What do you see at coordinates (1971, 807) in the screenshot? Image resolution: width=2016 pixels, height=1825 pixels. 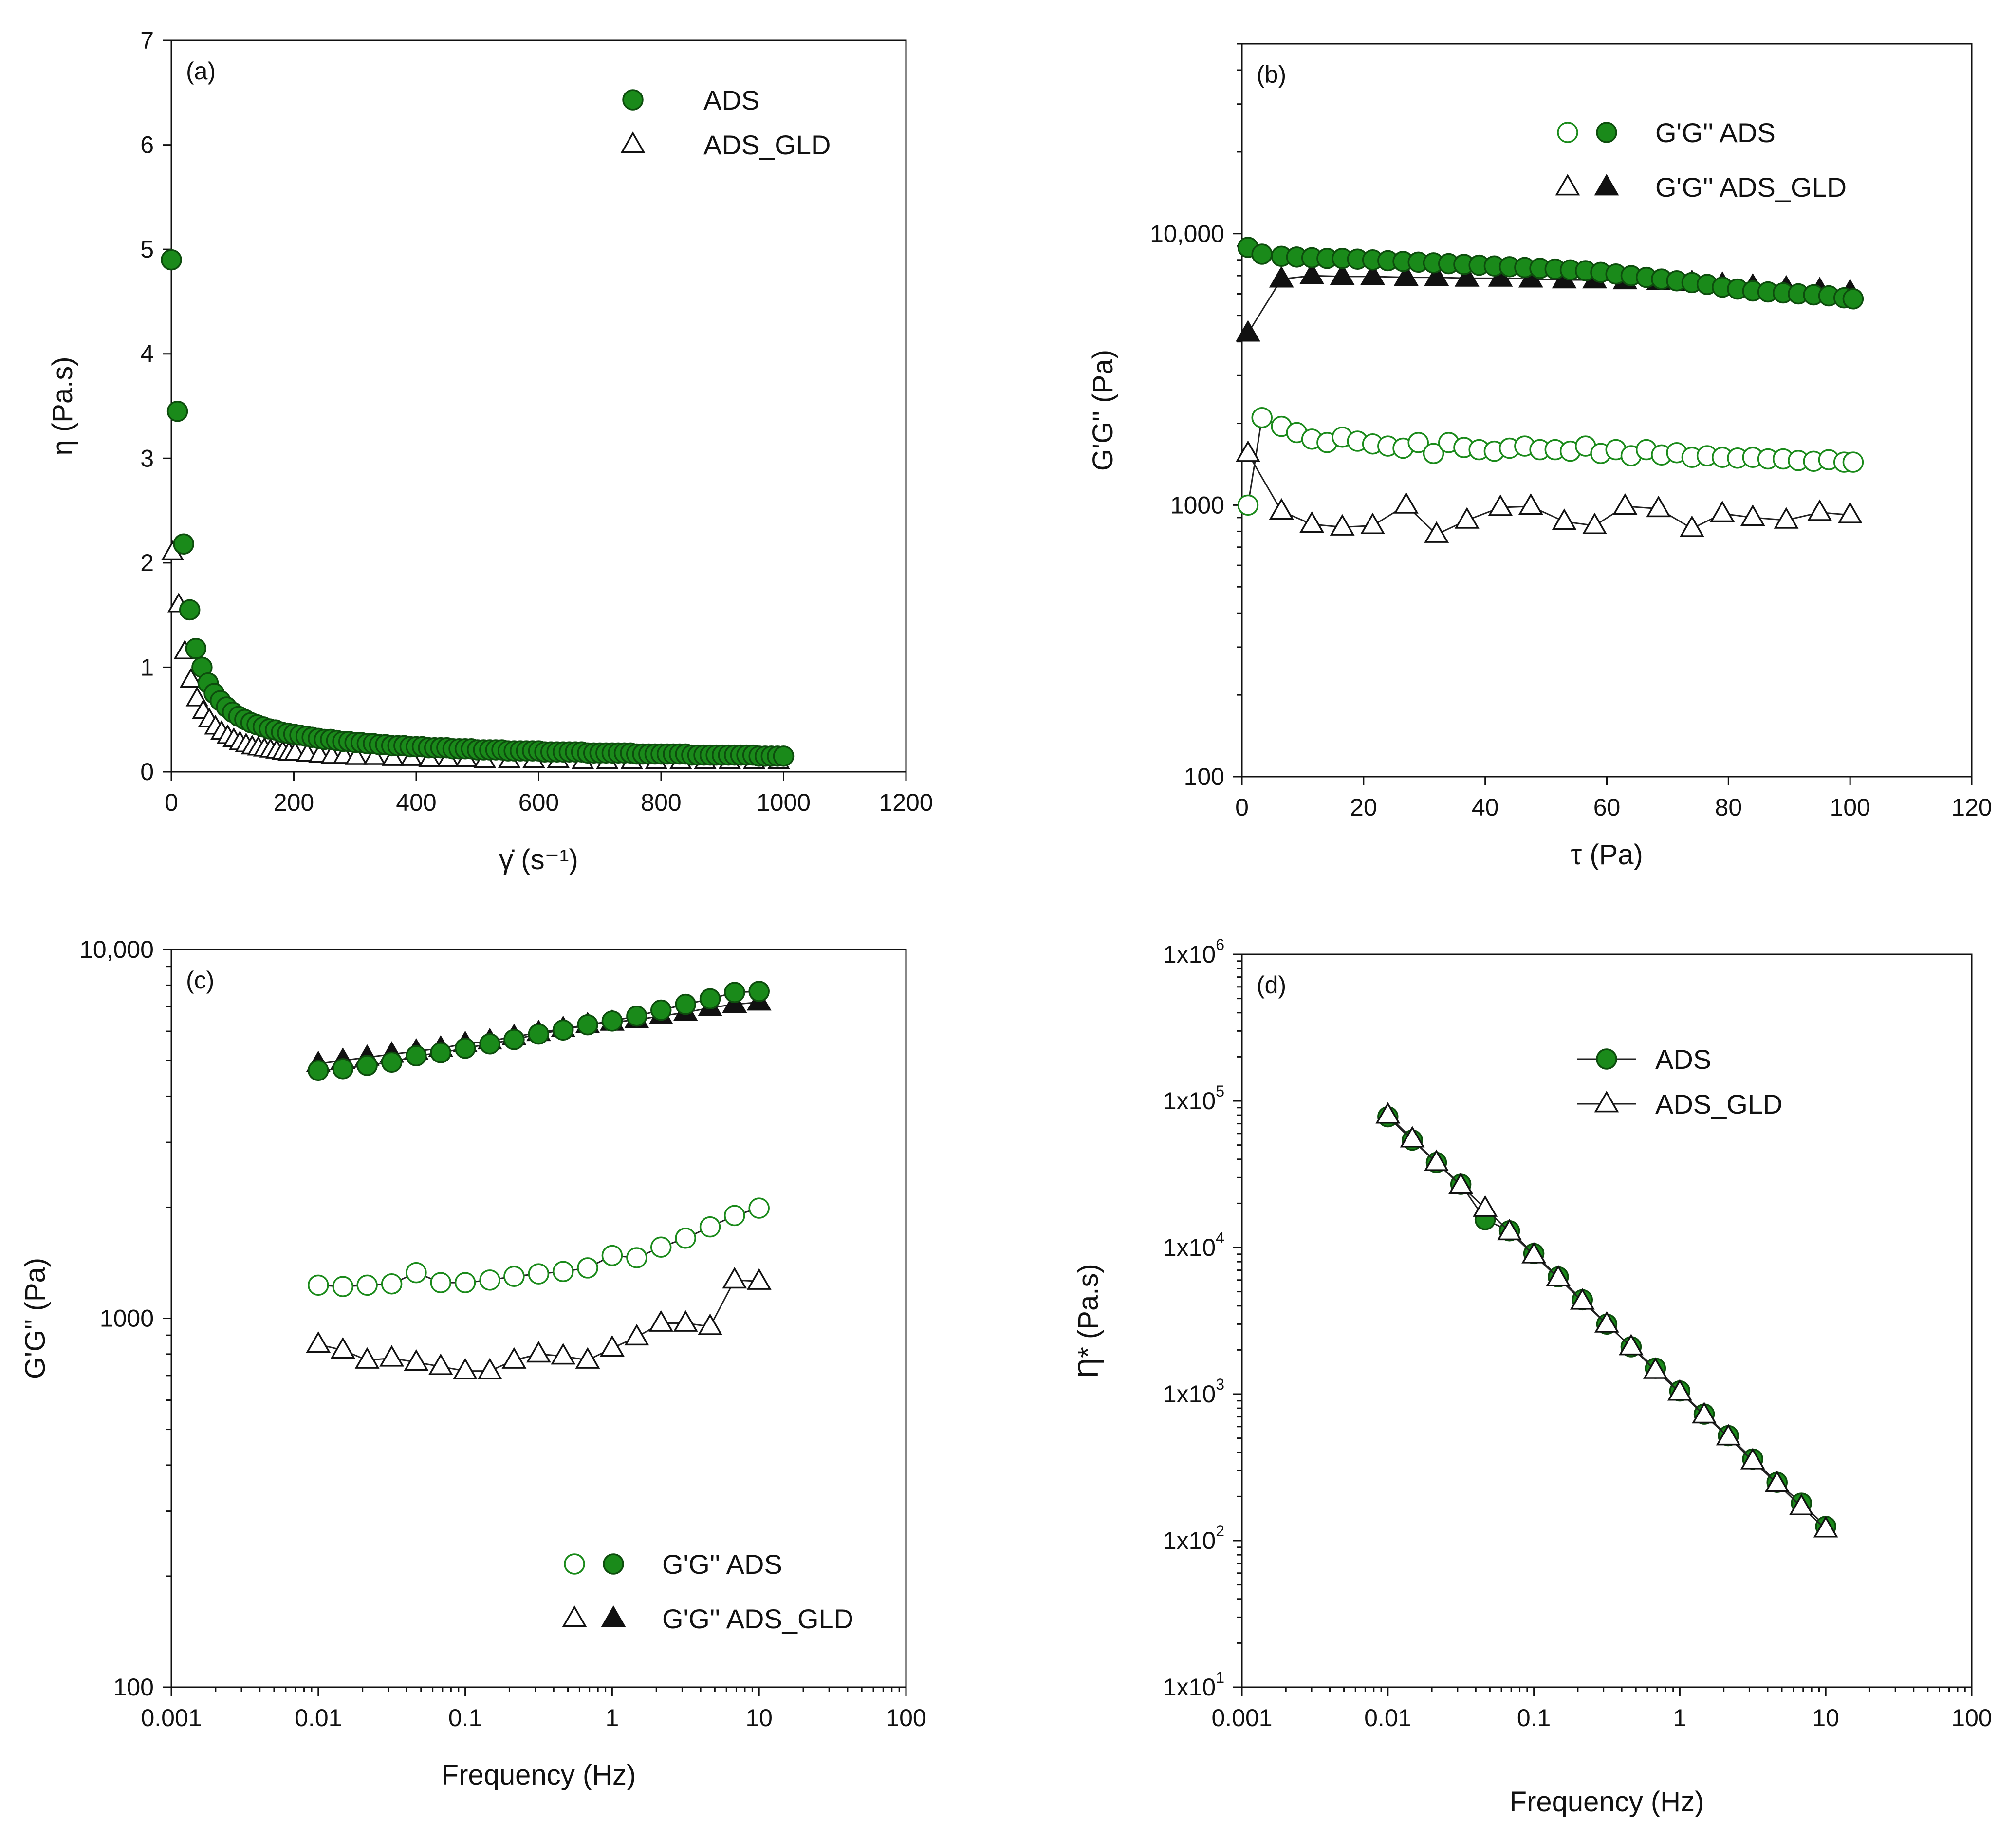 I see `x-tick-label: 120` at bounding box center [1971, 807].